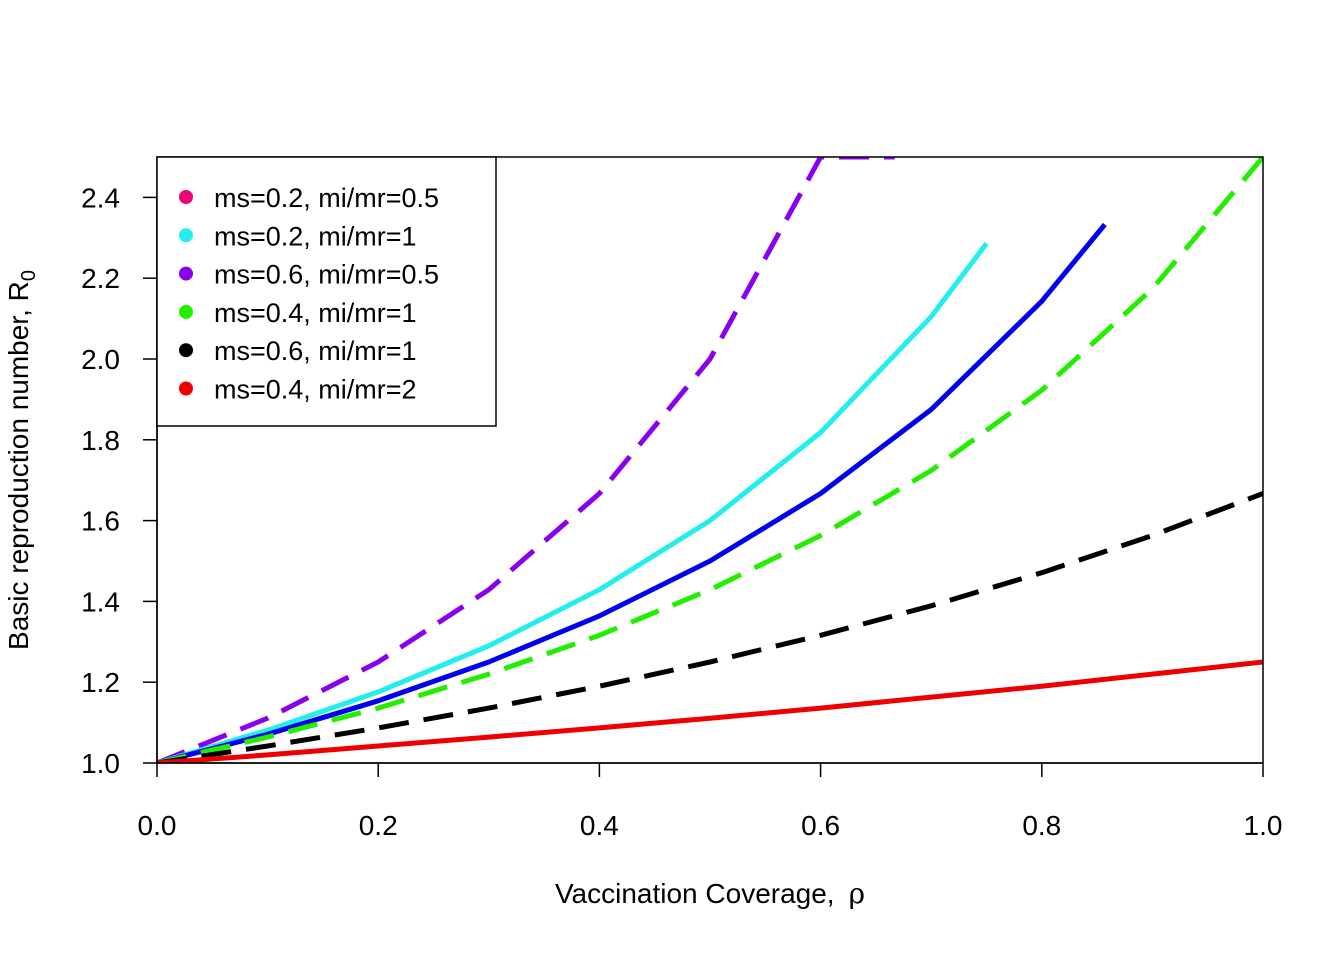 The width and height of the screenshot is (1344, 960). Describe the element at coordinates (100, 601) in the screenshot. I see `y-tick-label: 1.4` at that location.